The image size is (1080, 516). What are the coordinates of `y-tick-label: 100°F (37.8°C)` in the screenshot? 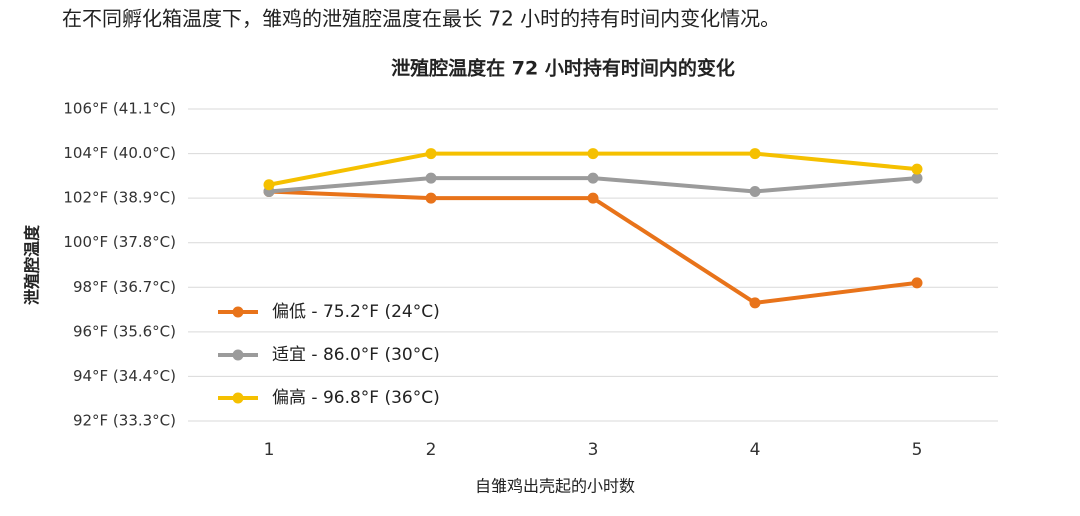 It's located at (119, 242).